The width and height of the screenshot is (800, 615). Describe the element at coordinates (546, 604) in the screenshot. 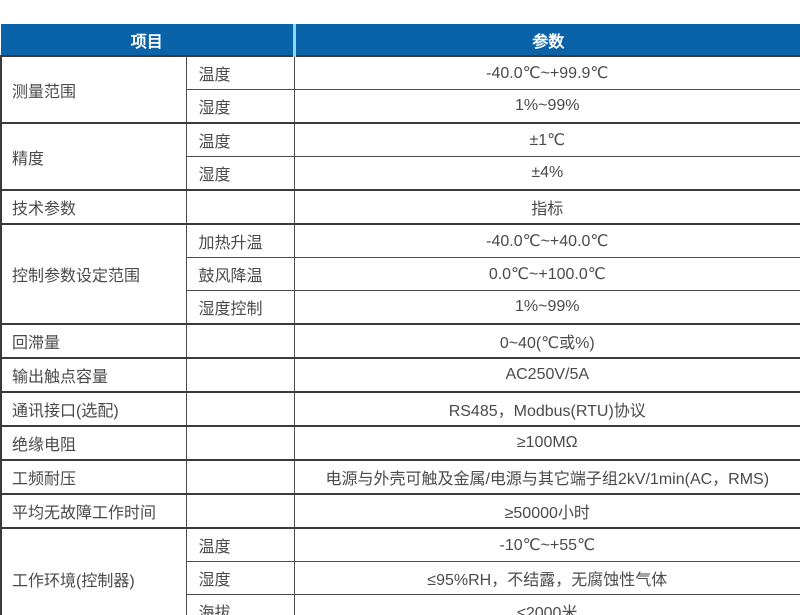

I see `param-value-cell: ≤2000米` at that location.